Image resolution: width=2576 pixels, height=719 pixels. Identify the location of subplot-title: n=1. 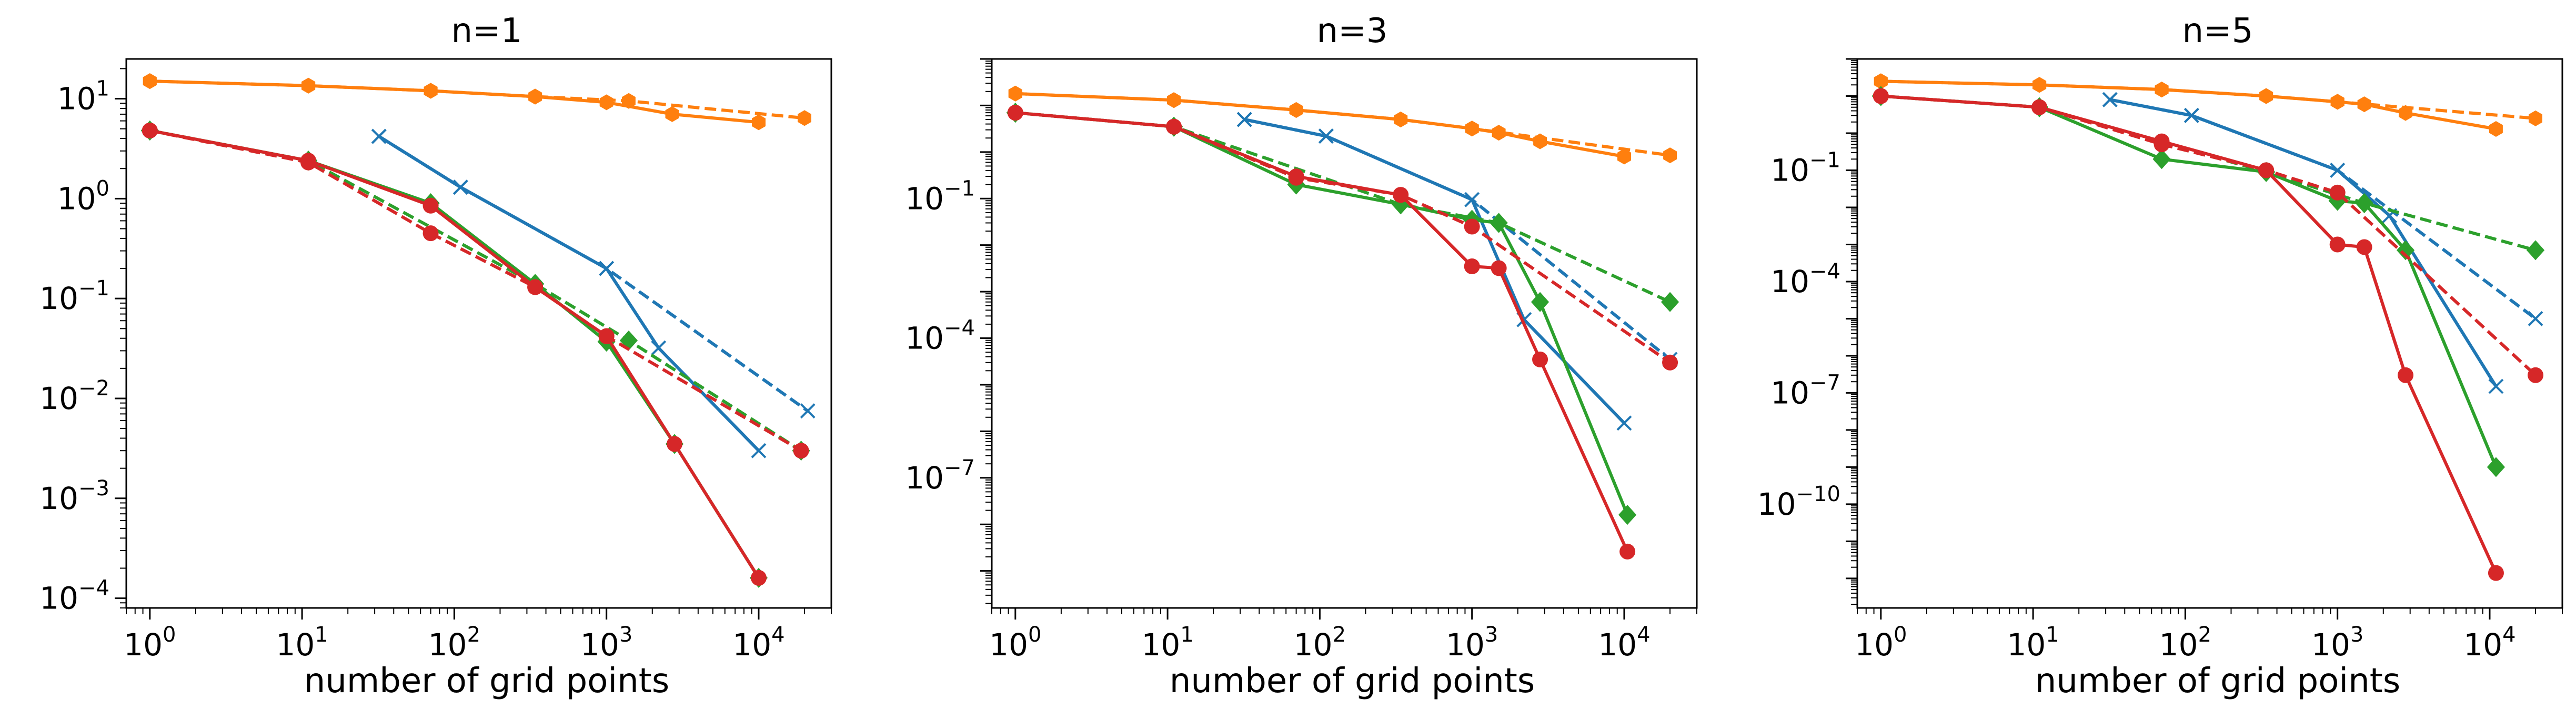
(486, 31).